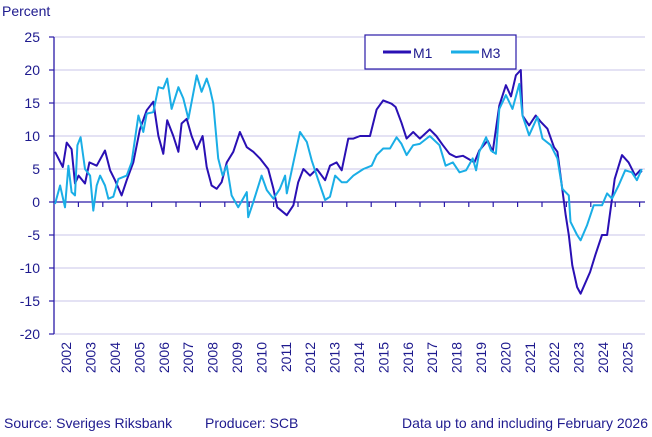  Describe the element at coordinates (310, 357) in the screenshot. I see `x-tick-label: 2012` at that location.